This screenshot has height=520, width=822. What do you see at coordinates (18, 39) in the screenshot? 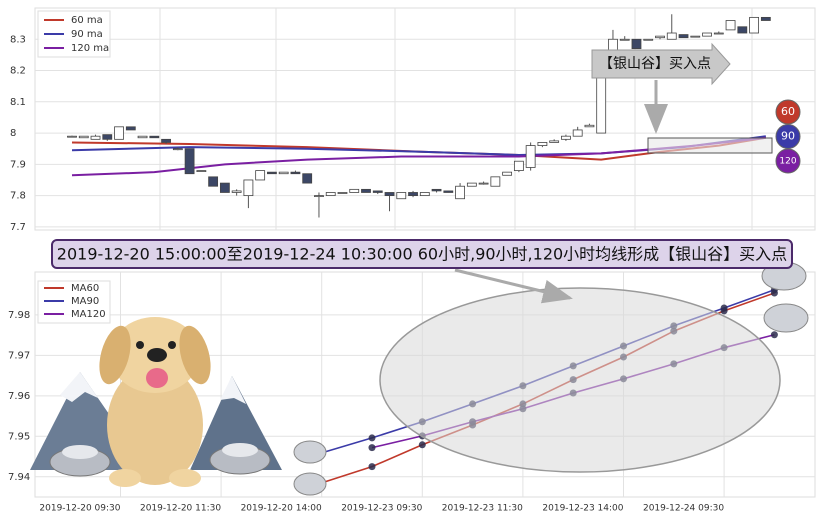
I see `y-tick-label: 8.3` at bounding box center [18, 39].